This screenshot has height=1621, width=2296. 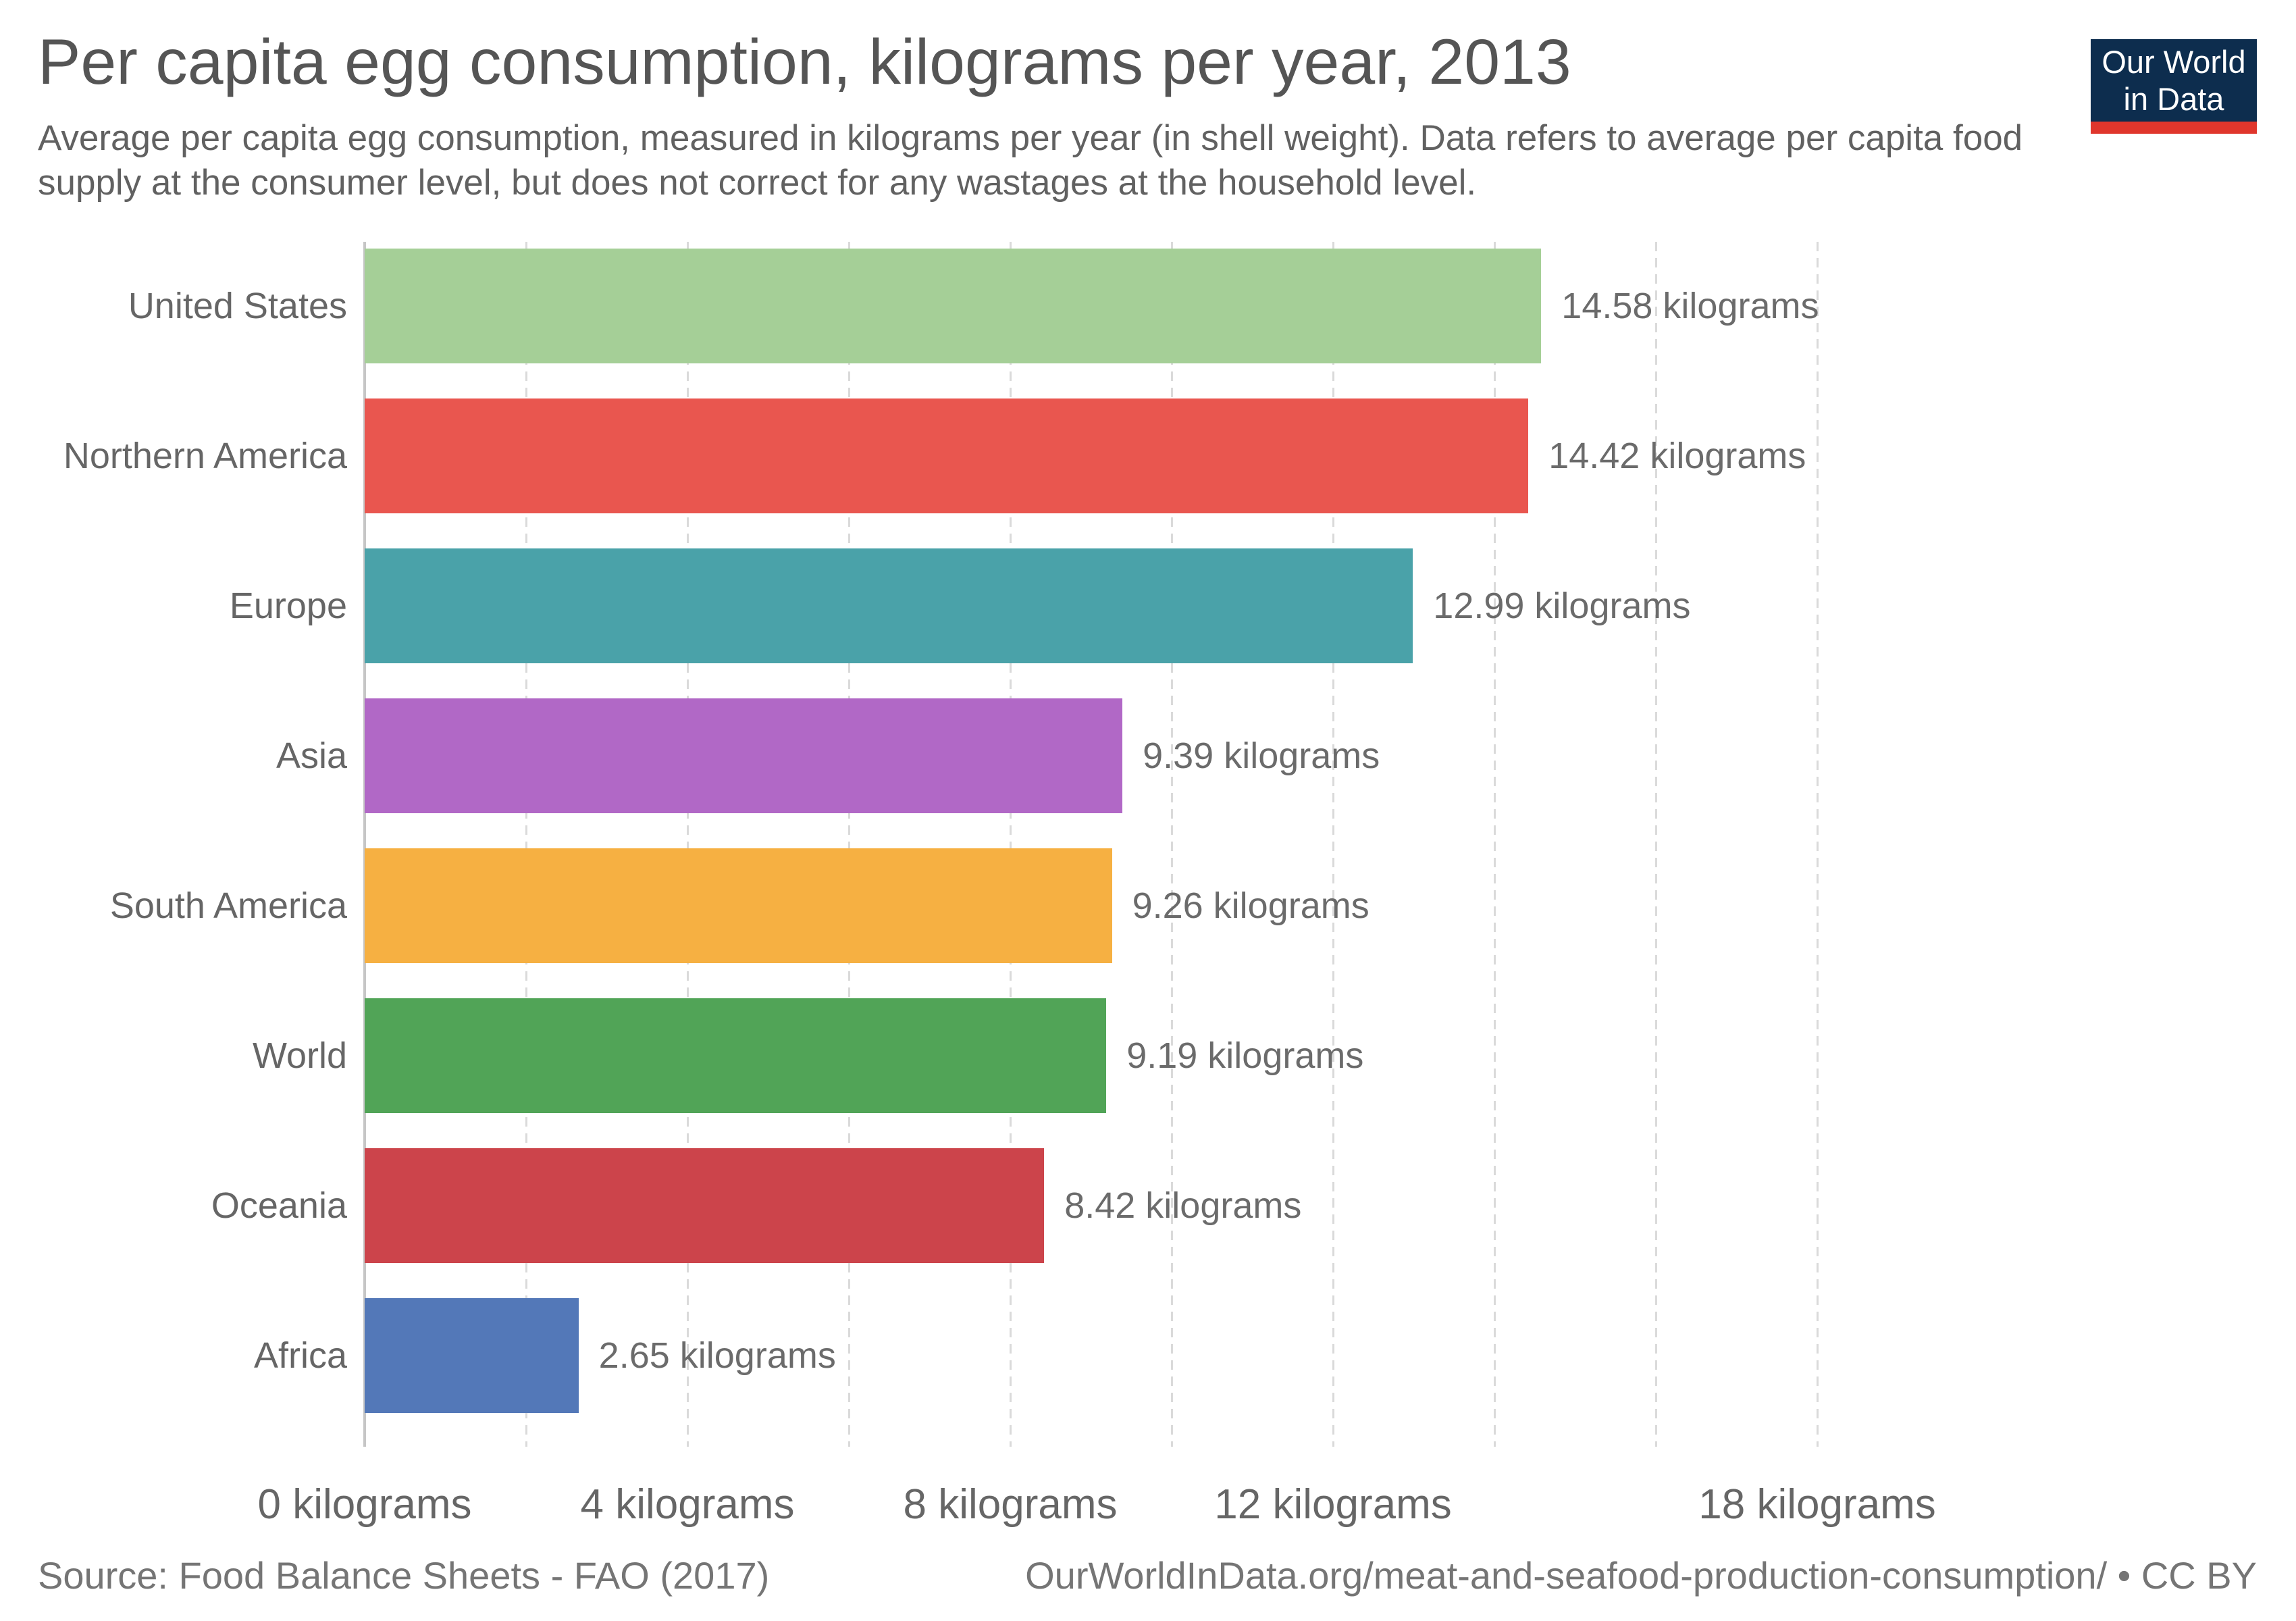 What do you see at coordinates (1245, 1055) in the screenshot?
I see `value-label: 9.19 kilograms` at bounding box center [1245, 1055].